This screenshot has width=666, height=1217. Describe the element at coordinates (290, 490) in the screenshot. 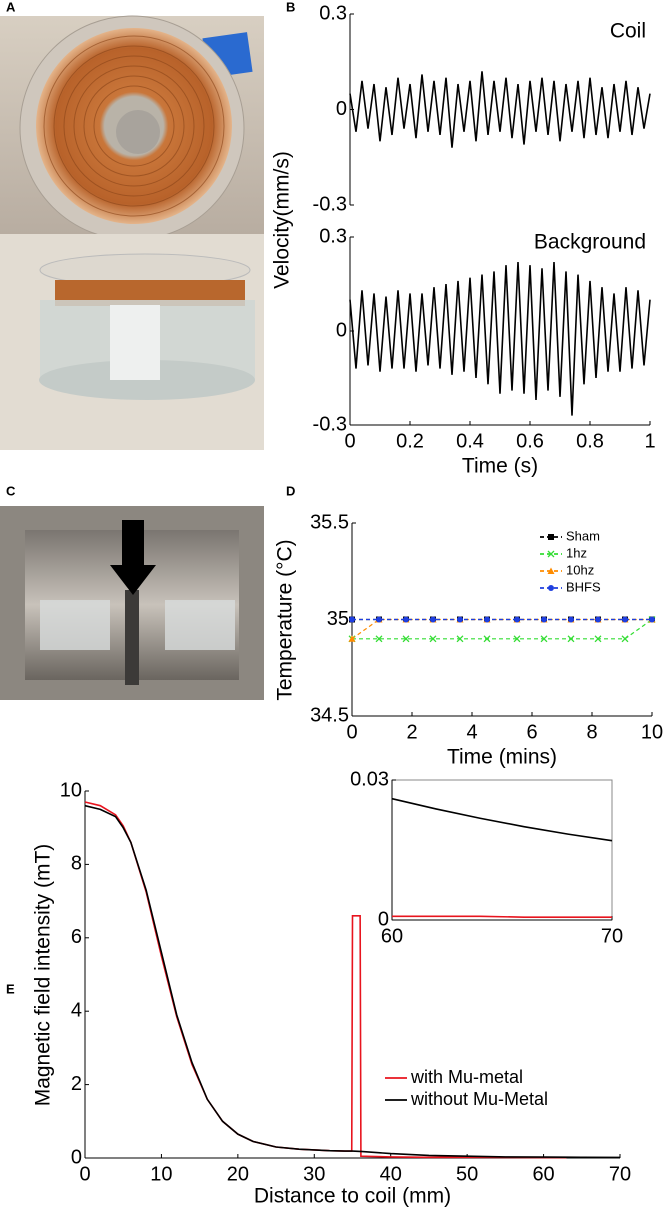

I see `panel-label: D` at that location.